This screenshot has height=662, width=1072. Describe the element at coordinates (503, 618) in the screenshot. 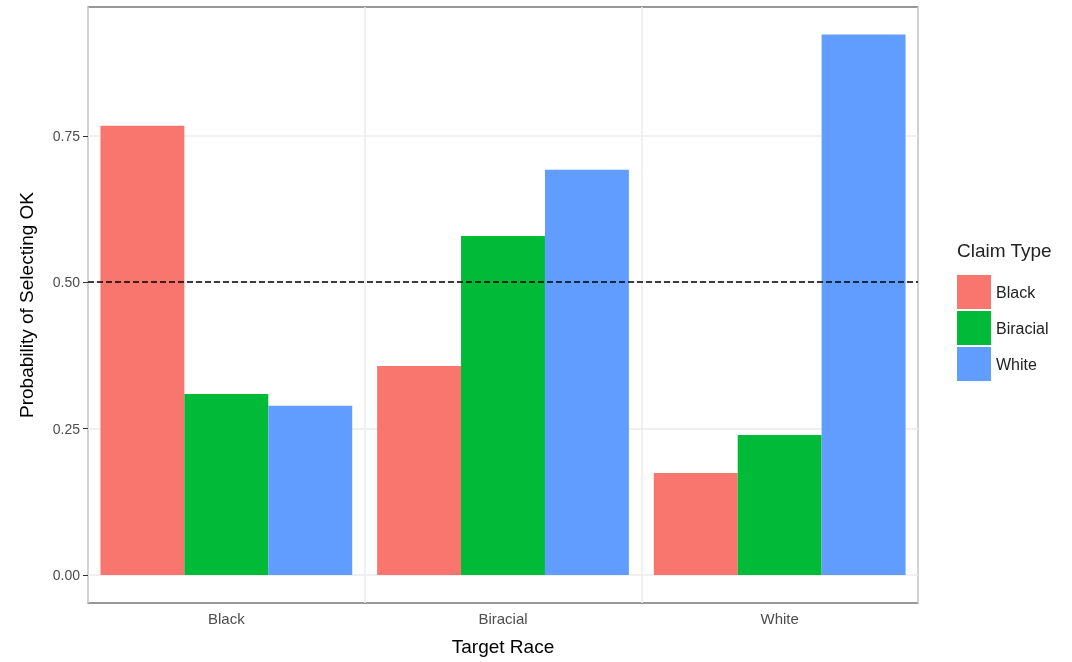

I see `x-tick-label: Biracial` at that location.